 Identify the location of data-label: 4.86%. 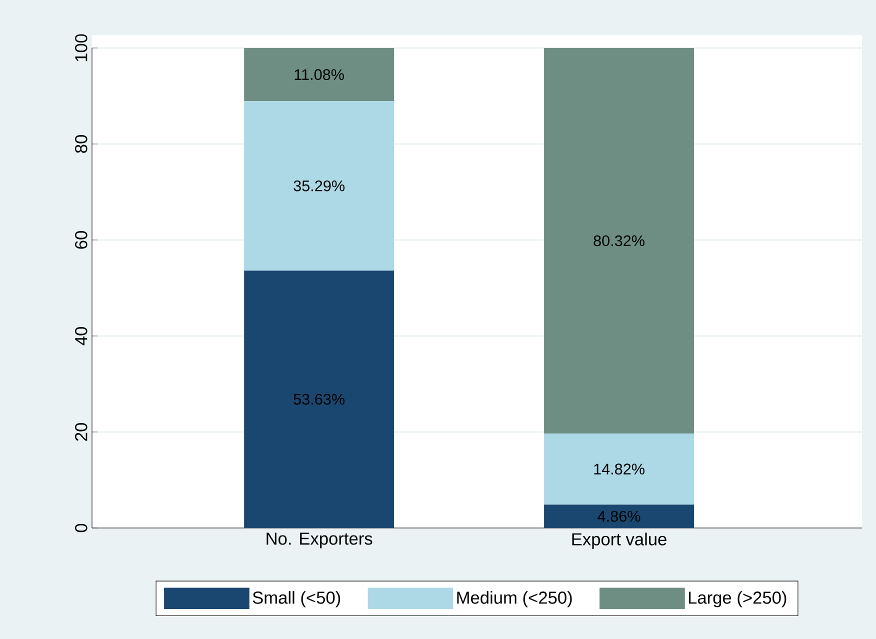
(619, 516).